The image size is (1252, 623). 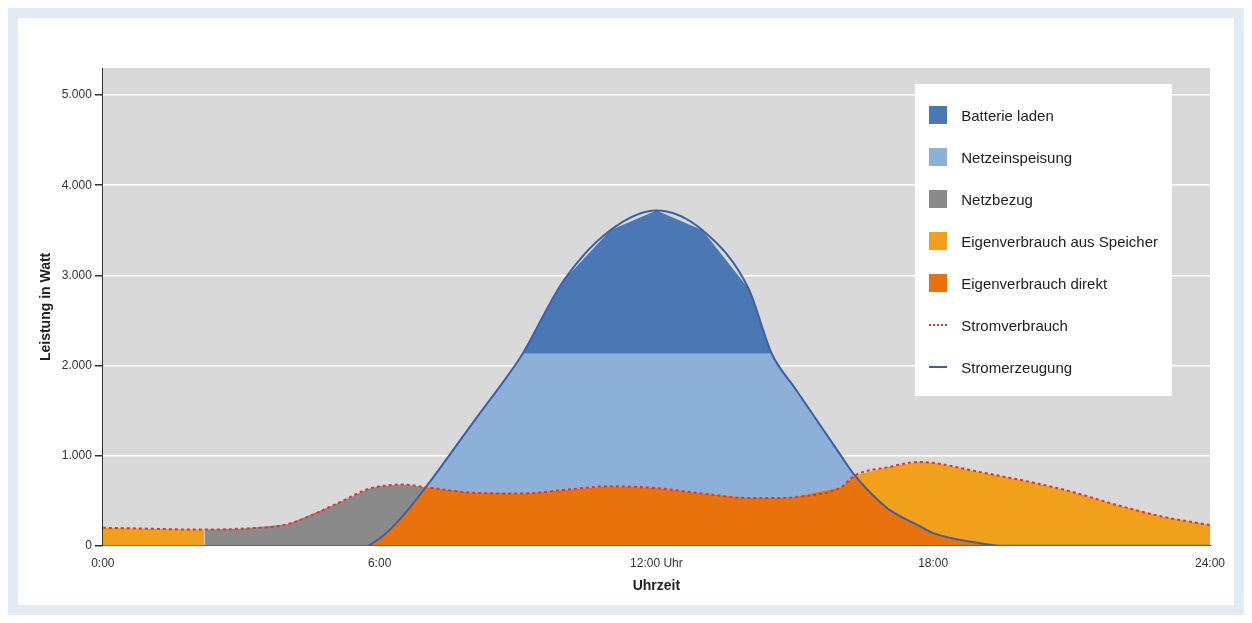 I want to click on legend-label: Stromverbrauch, so click(x=1014, y=325).